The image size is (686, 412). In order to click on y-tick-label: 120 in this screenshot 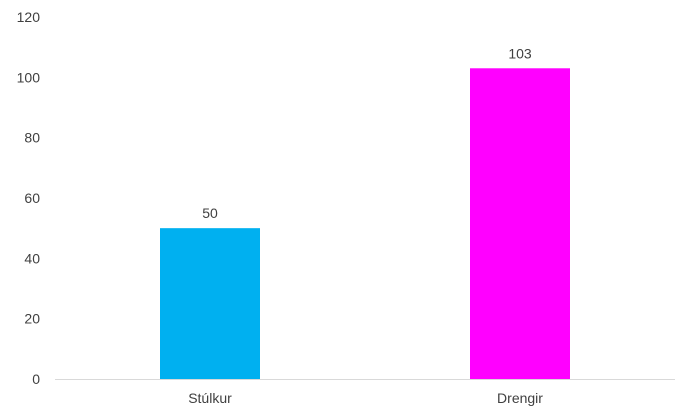, I will do `click(29, 17)`.